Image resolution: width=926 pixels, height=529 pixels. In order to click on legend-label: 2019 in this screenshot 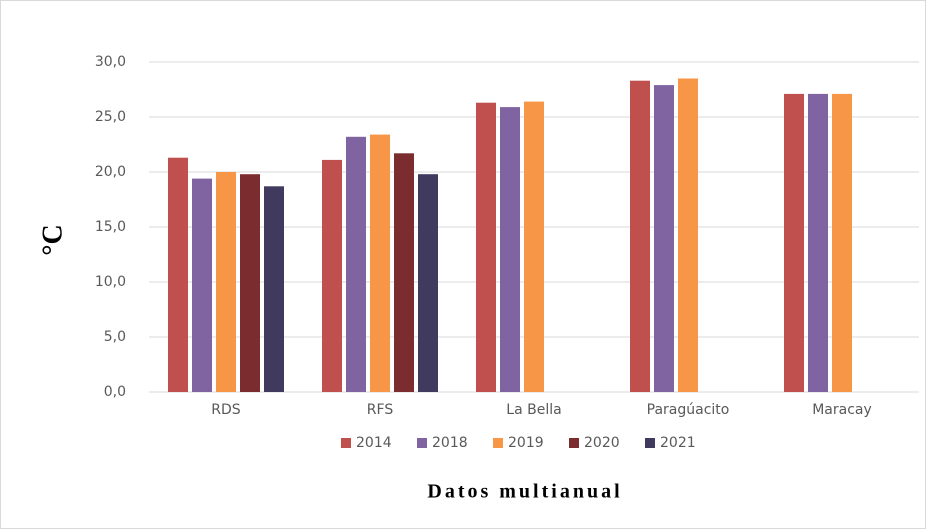, I will do `click(526, 443)`.